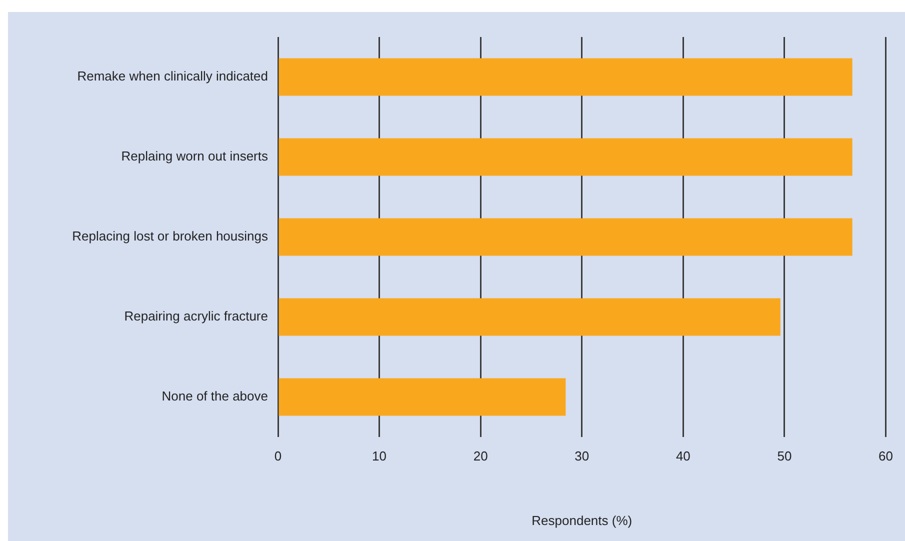 The width and height of the screenshot is (905, 541). Describe the element at coordinates (886, 456) in the screenshot. I see `x-tick-label: 60` at that location.